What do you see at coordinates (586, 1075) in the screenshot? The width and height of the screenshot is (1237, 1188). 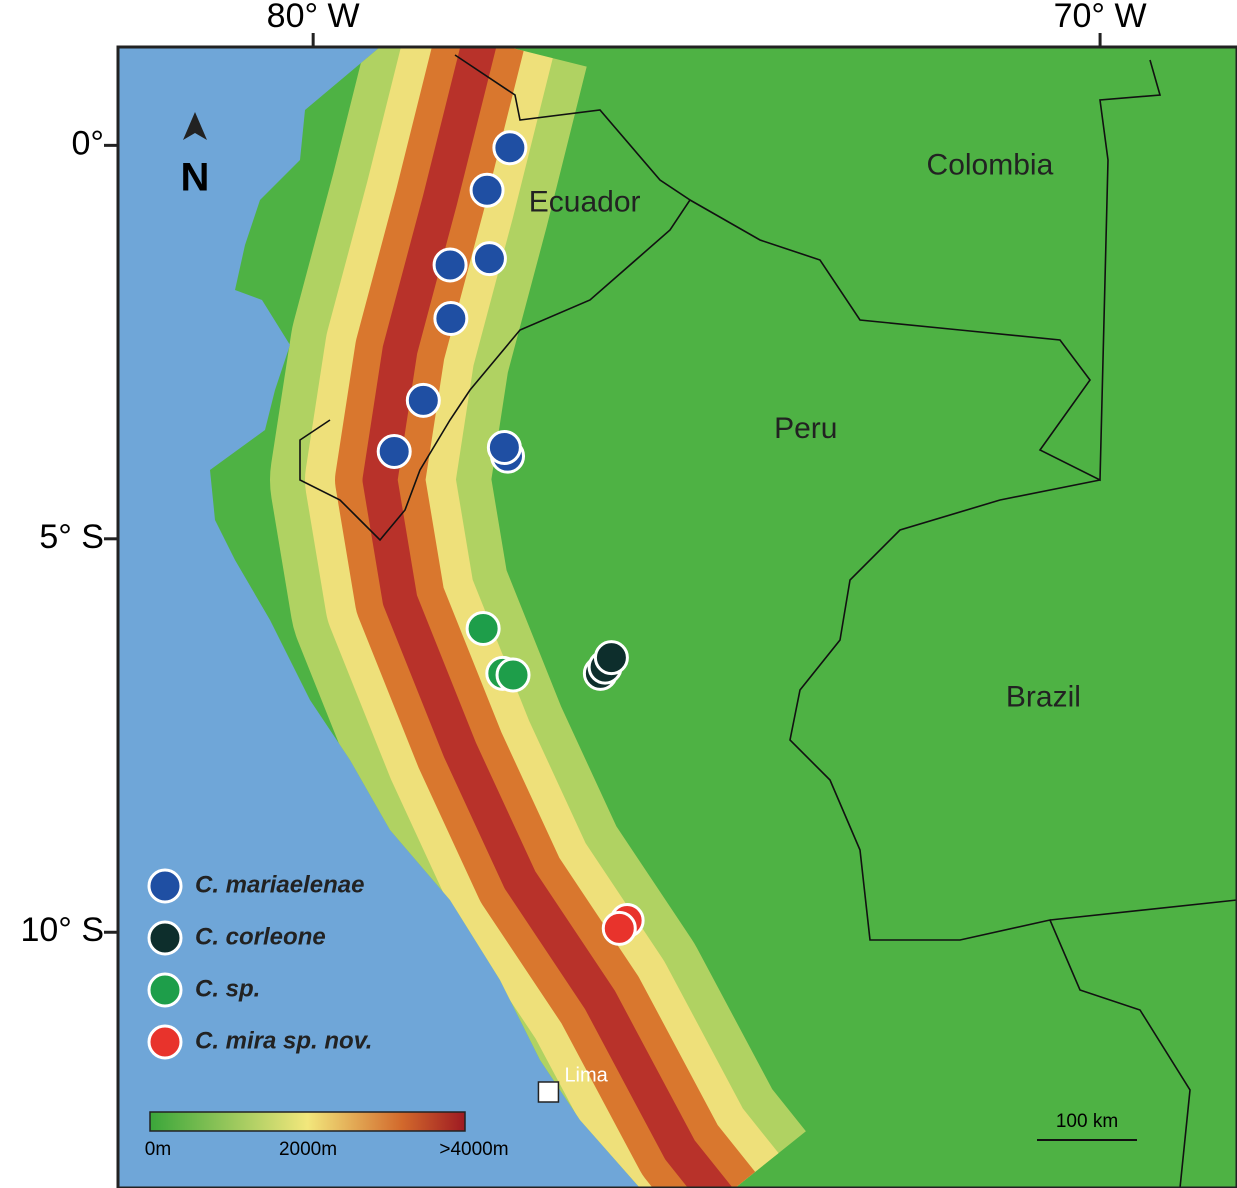 I see `city-label: Lima` at bounding box center [586, 1075].